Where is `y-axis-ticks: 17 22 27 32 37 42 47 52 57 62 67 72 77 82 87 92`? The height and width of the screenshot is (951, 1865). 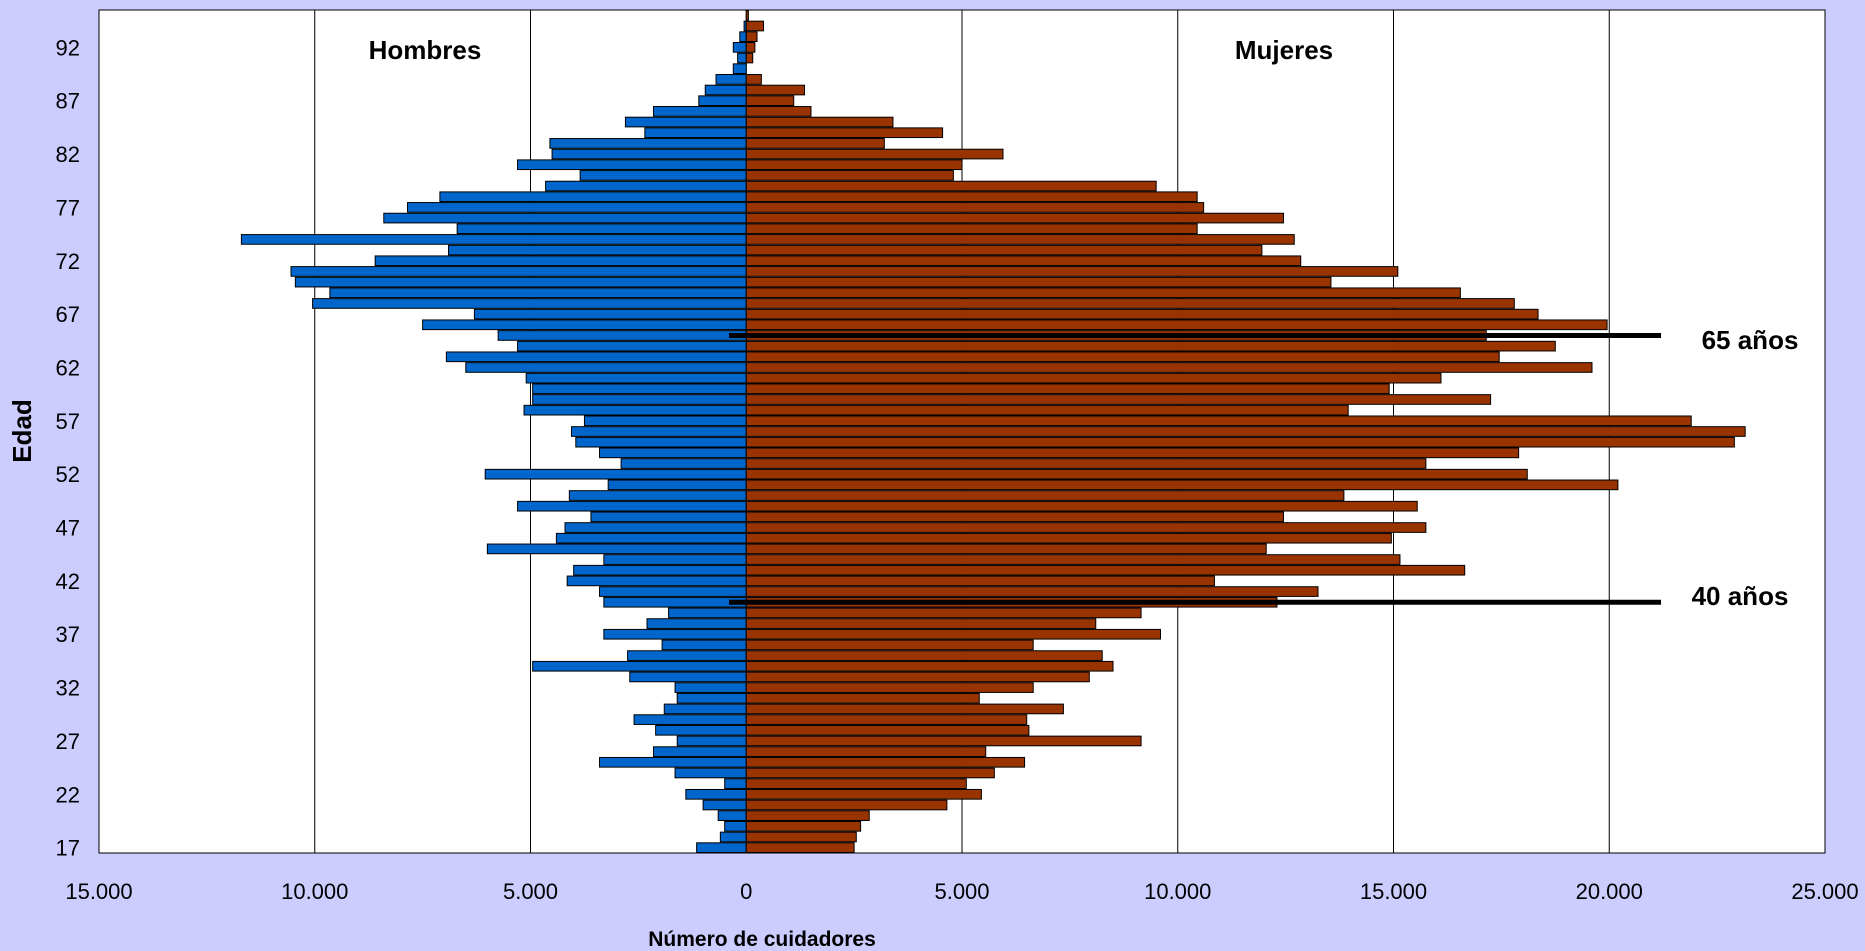
y-axis-ticks: 17 22 27 32 37 42 47 52 57 62 67 72 77 82 87 92 is located at coordinates (68, 447).